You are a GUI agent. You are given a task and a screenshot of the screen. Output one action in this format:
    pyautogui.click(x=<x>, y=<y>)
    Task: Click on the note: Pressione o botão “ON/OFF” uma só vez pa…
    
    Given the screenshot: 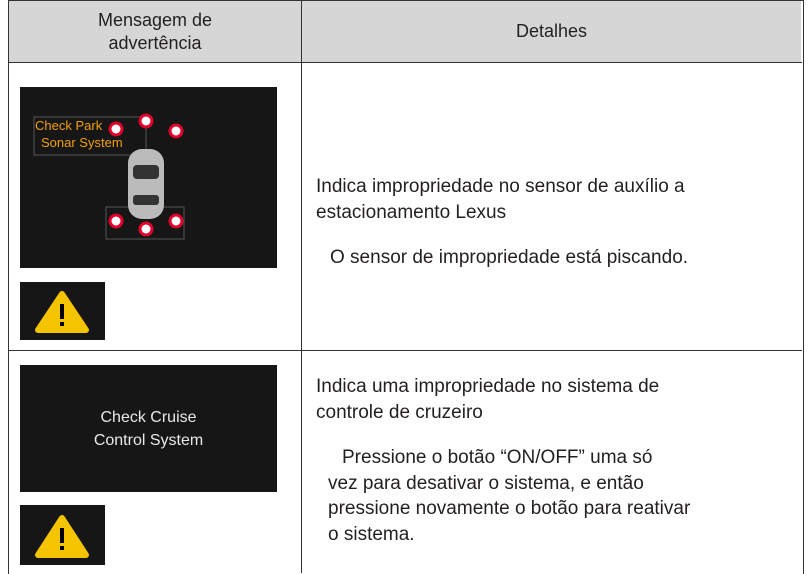 What is the action you would take?
    pyautogui.click(x=509, y=496)
    